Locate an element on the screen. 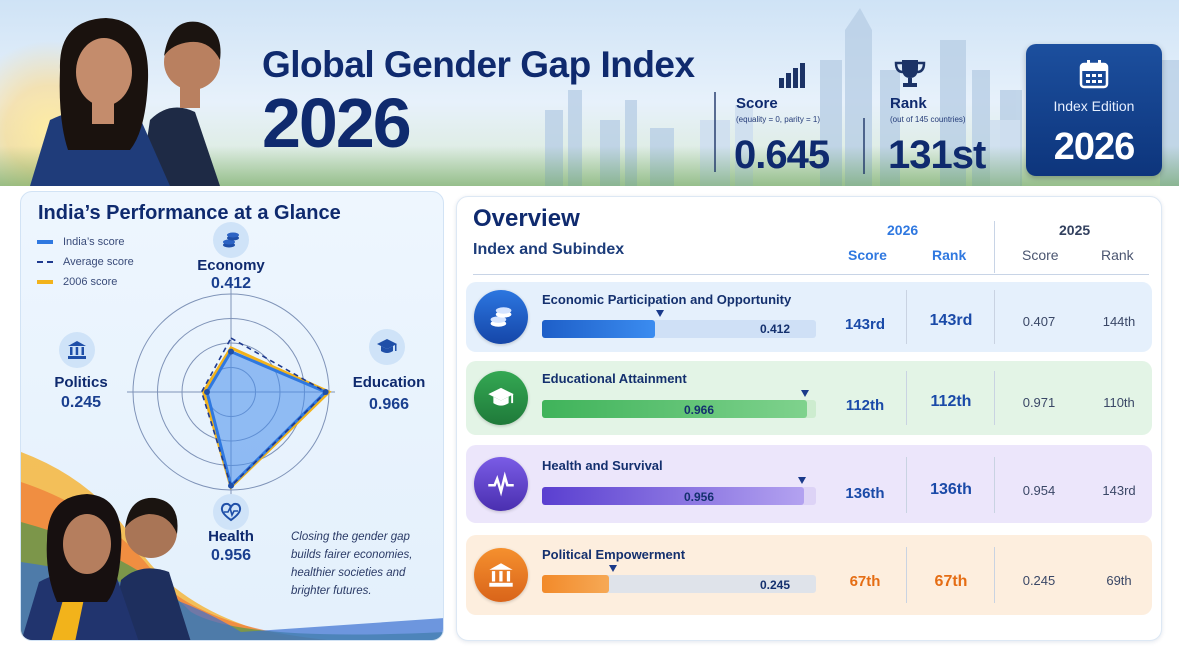 Image resolution: width=1179 pixels, height=647 pixels. edition-year: 2026 is located at coordinates (1094, 147).